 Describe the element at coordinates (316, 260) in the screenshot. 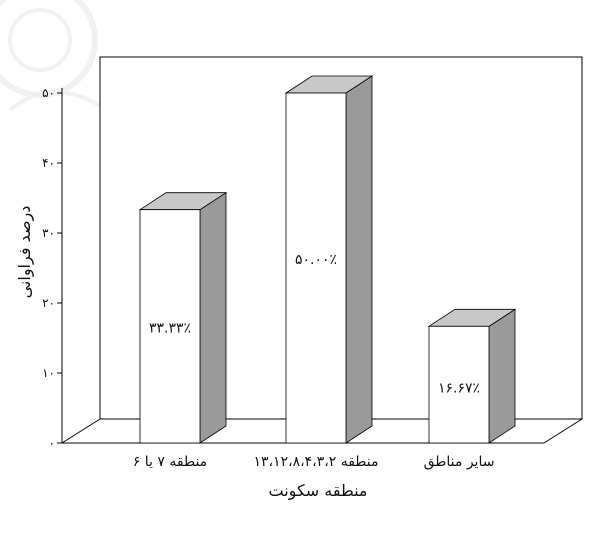

I see `bar-data-label: ۵۰.۰۰٪` at that location.